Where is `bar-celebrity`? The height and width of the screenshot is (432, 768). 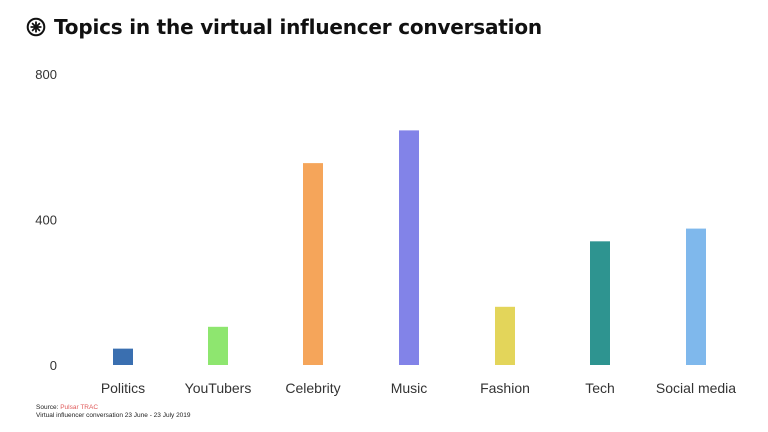
bar-celebrity is located at coordinates (313, 264).